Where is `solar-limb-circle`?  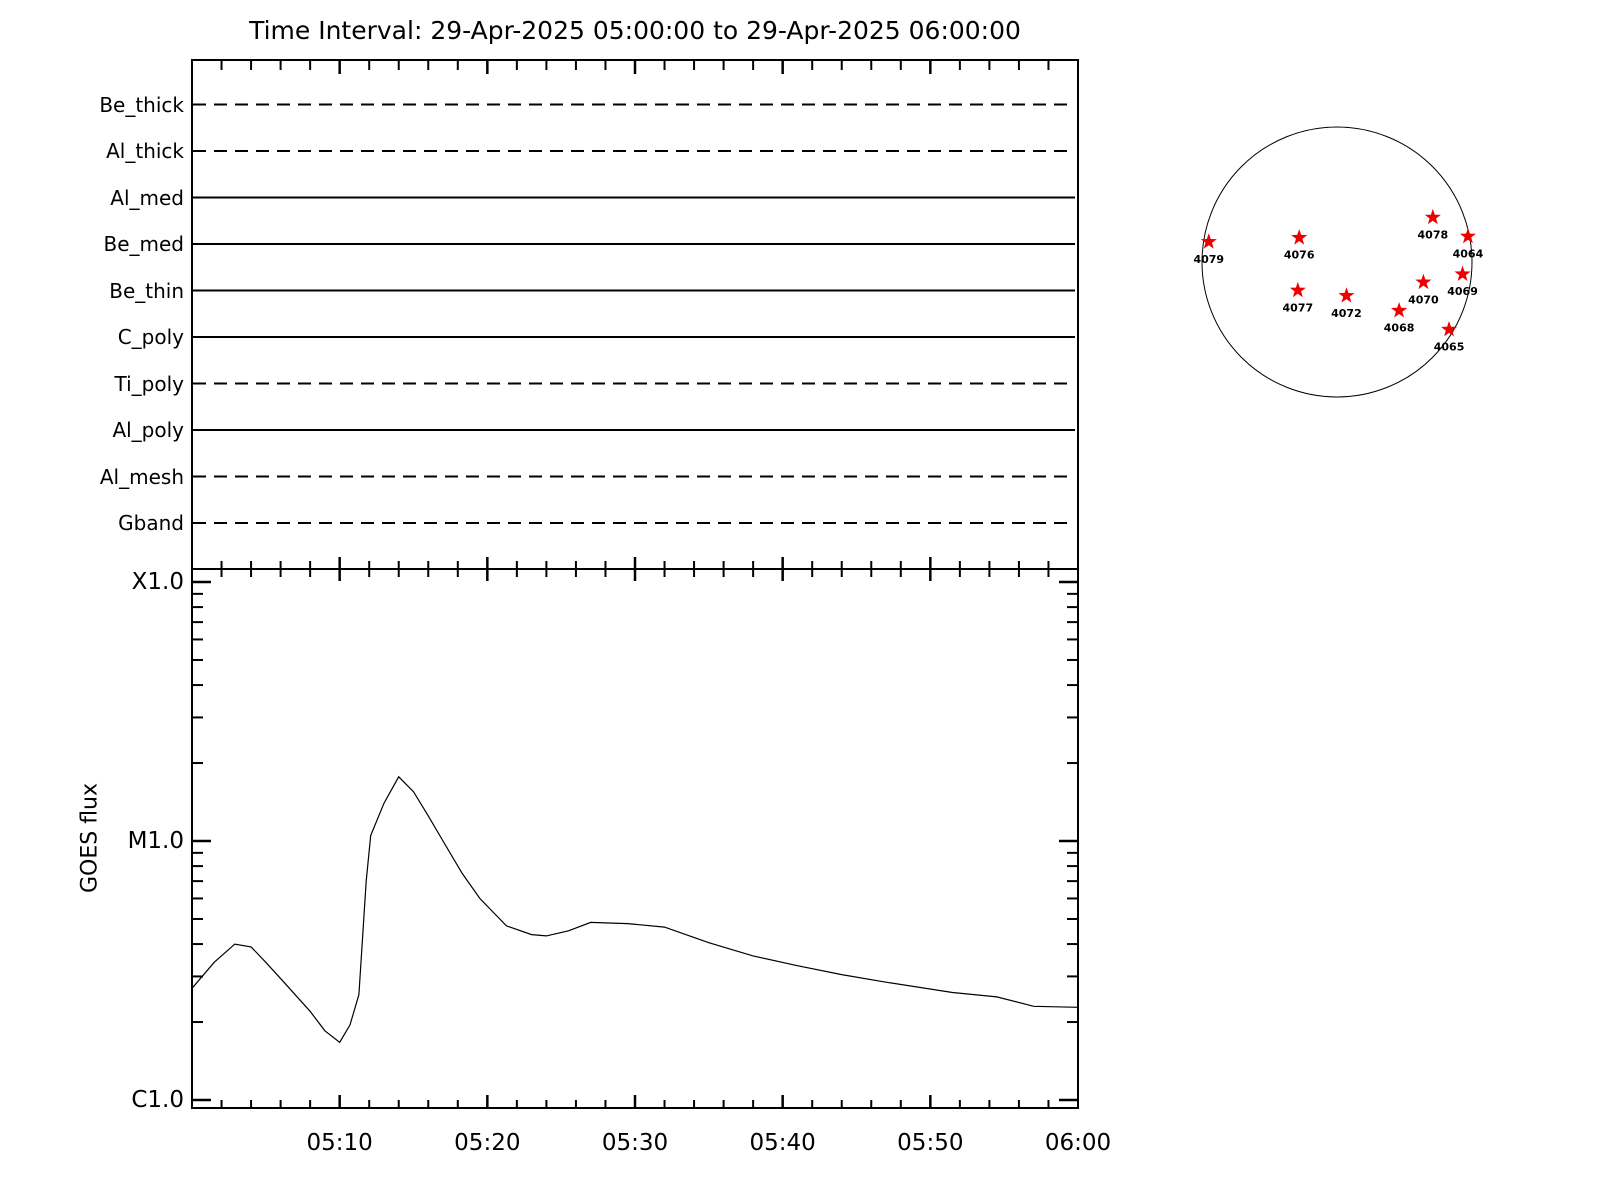 solar-limb-circle is located at coordinates (1337, 262).